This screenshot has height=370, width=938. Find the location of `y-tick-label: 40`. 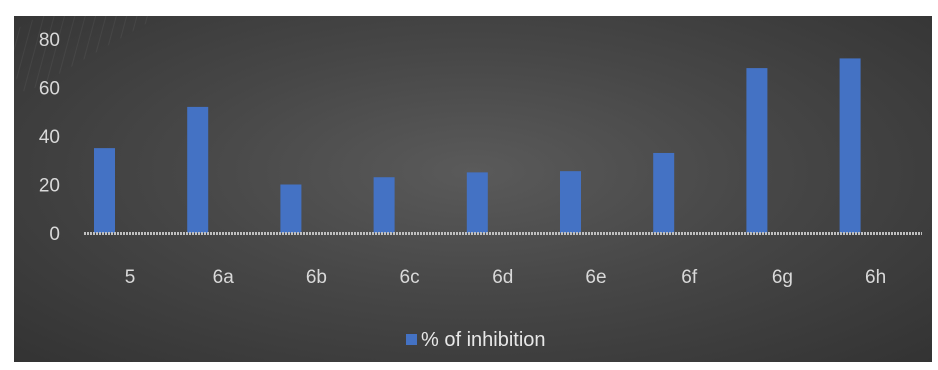

y-tick-label: 40 is located at coordinates (49, 137).